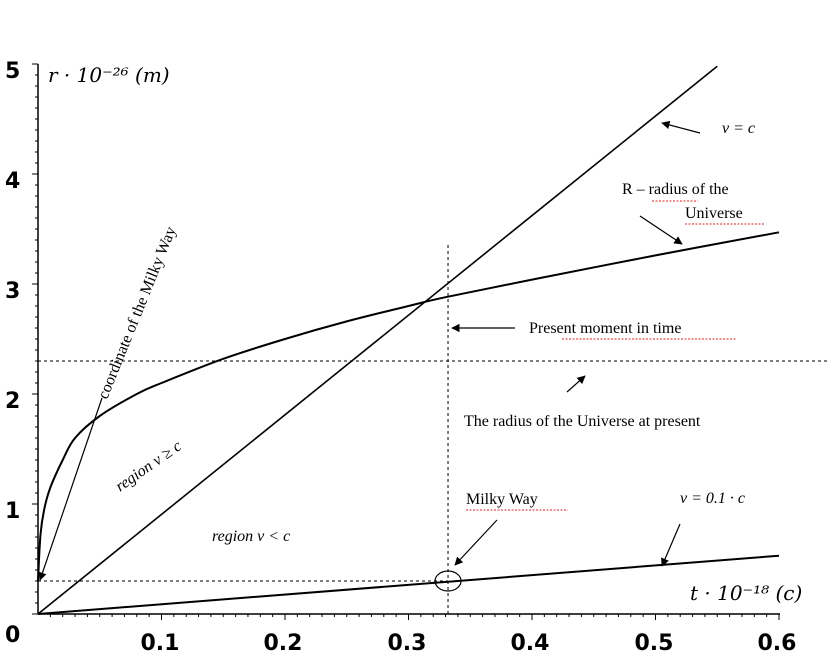 This screenshot has width=830, height=657. What do you see at coordinates (712, 498) in the screenshot?
I see `label-v-tenth-c: v = 0.1 · c` at bounding box center [712, 498].